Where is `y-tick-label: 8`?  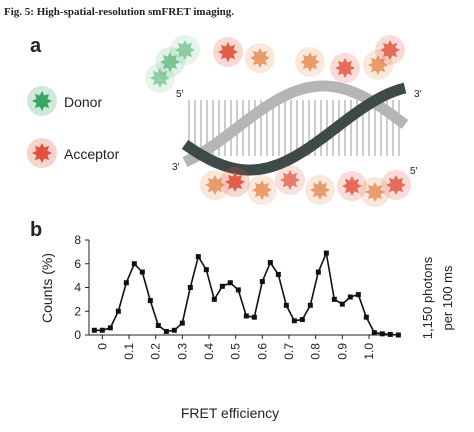
y-tick-label: 8 is located at coordinates (77, 240).